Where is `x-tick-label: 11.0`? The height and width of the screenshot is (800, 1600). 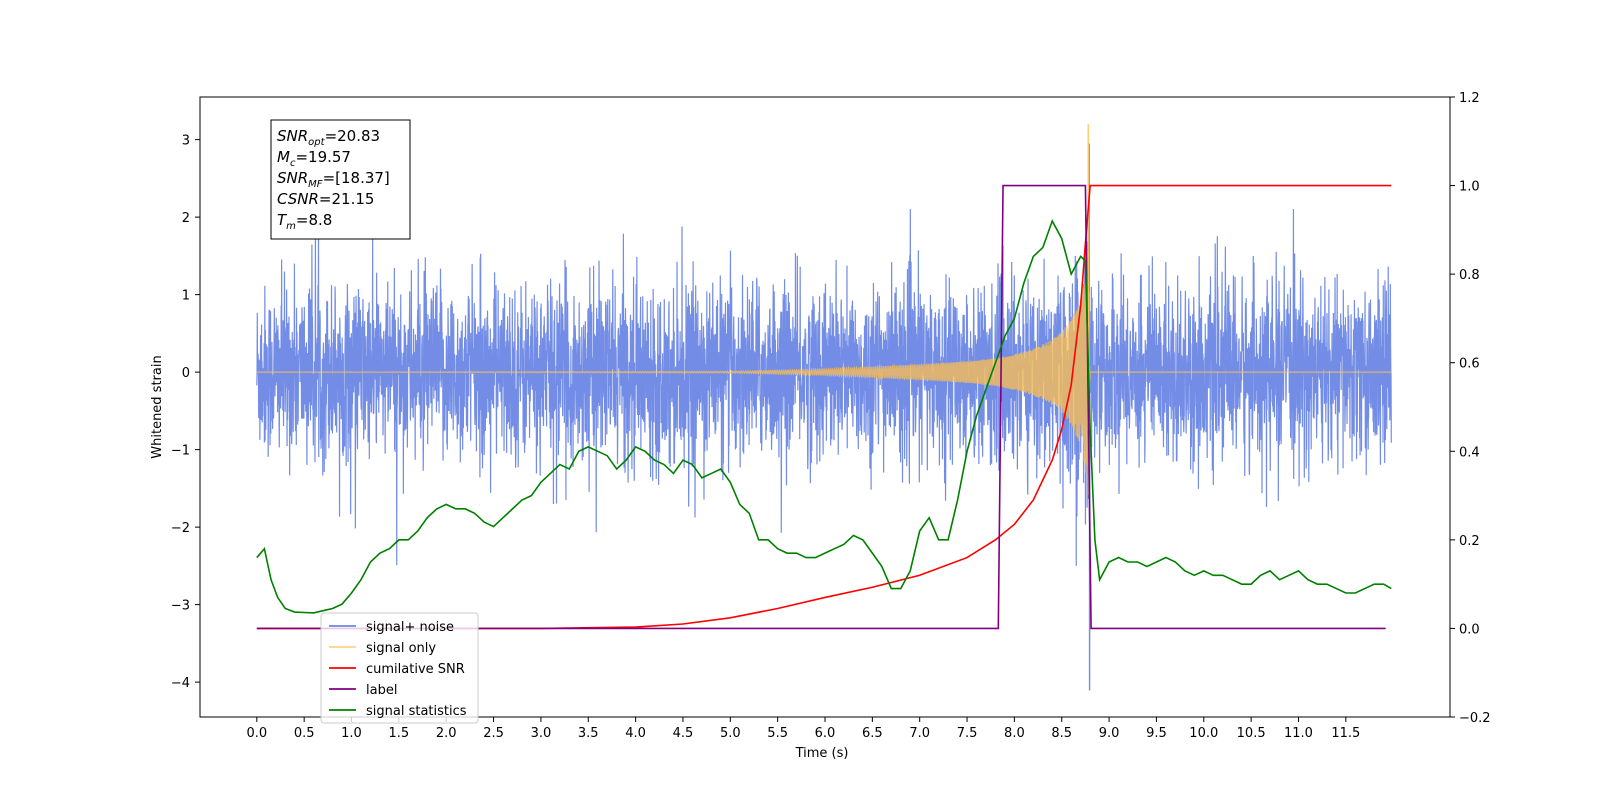
x-tick-label: 11.0 is located at coordinates (1298, 733).